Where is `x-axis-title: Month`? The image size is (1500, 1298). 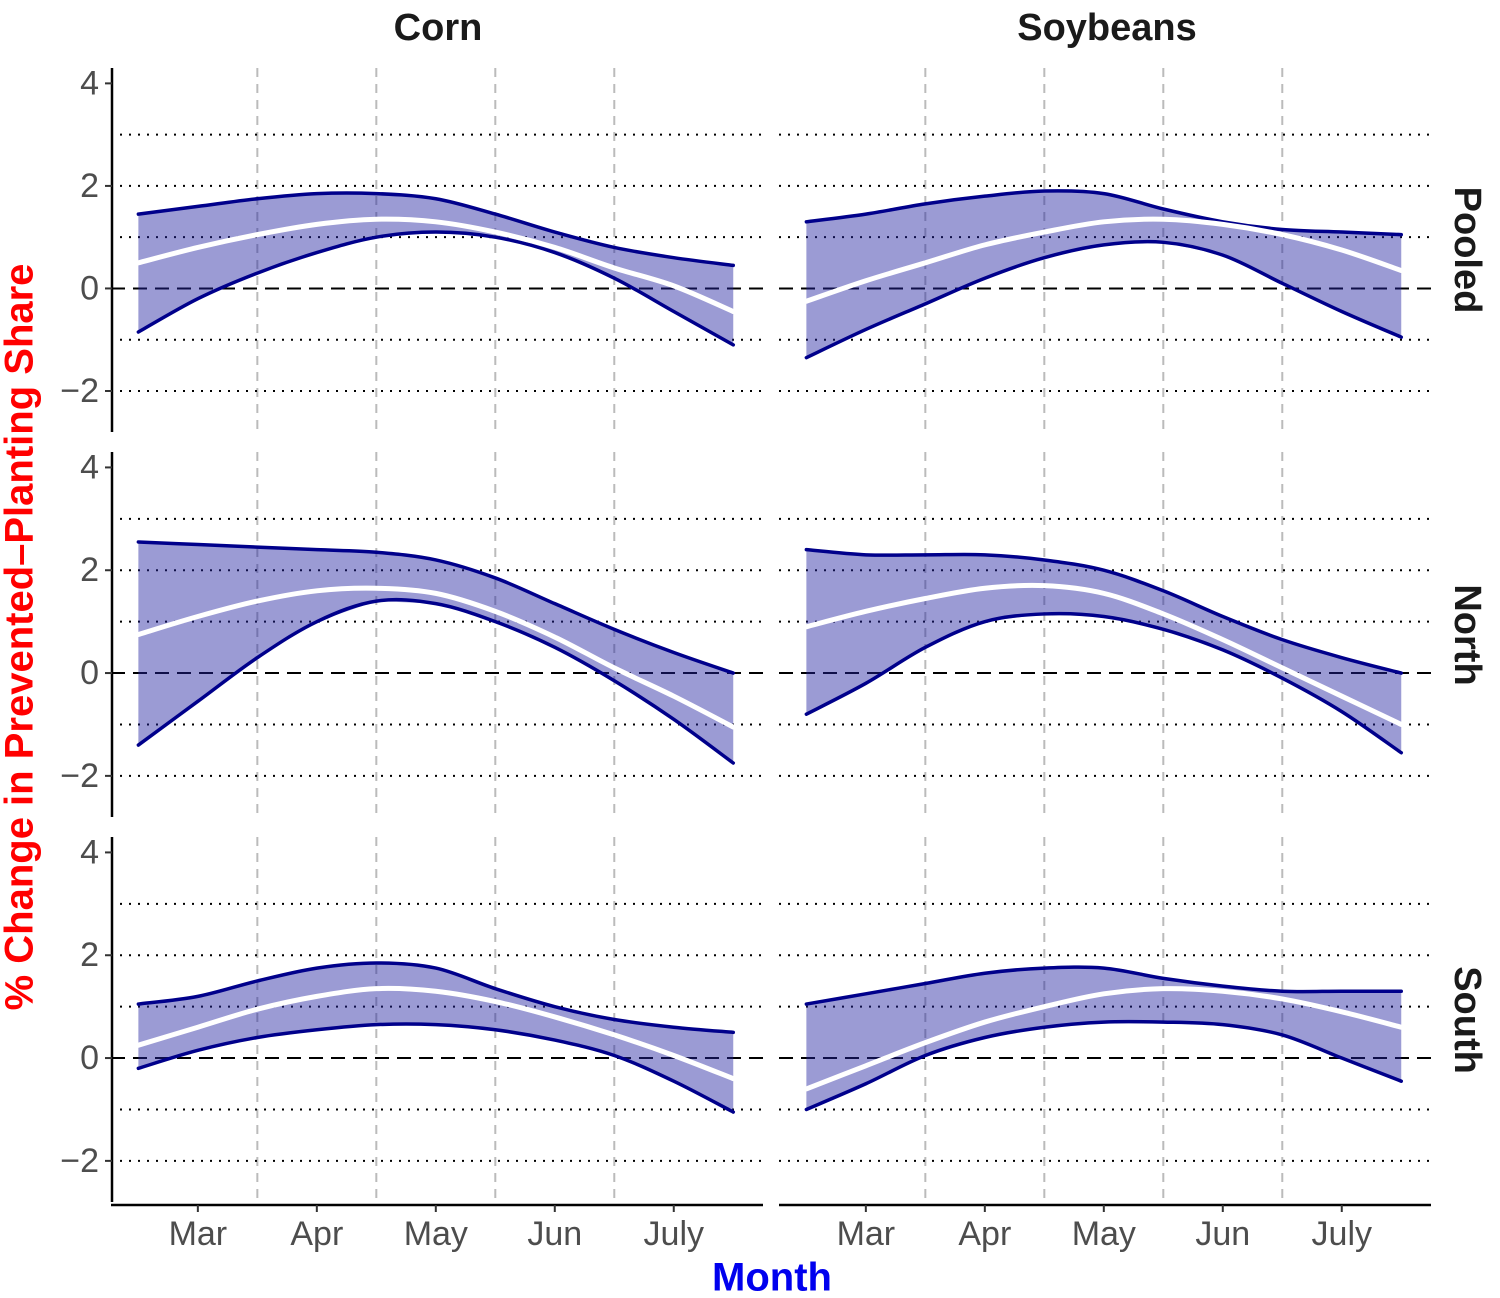
x-axis-title: Month is located at coordinates (772, 1277).